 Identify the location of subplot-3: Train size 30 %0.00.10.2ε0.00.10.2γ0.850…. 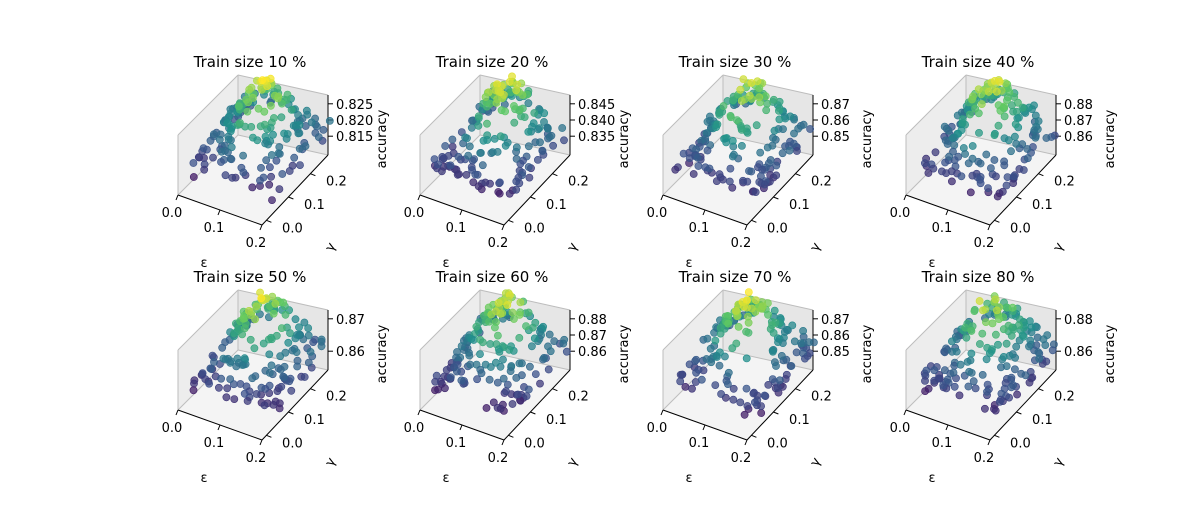
(761, 162).